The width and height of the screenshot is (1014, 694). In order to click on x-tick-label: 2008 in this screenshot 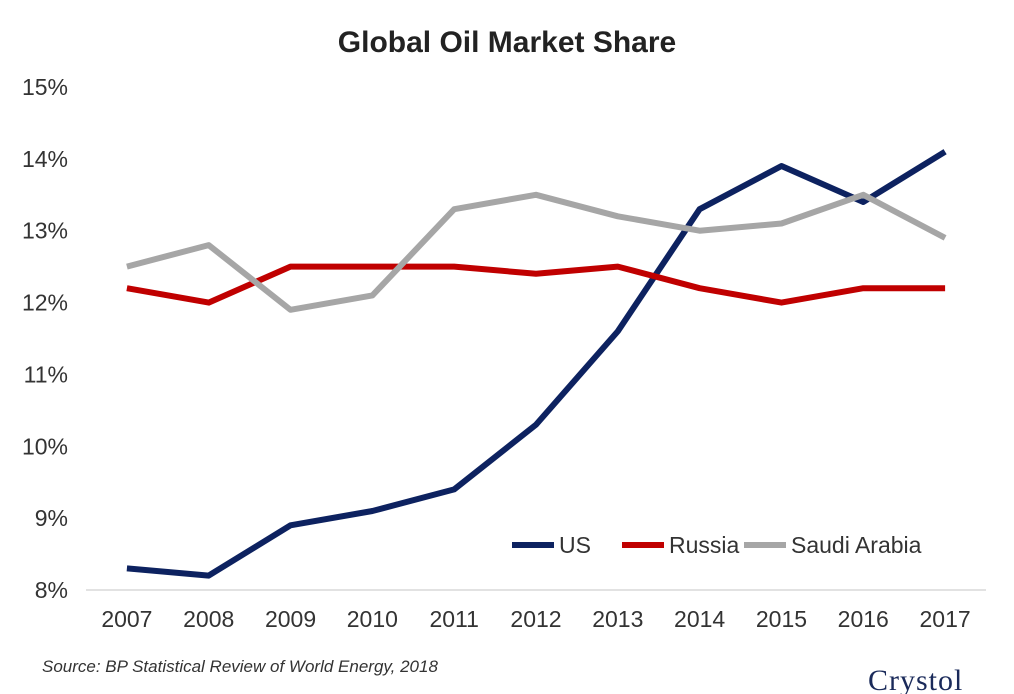, I will do `click(208, 619)`.